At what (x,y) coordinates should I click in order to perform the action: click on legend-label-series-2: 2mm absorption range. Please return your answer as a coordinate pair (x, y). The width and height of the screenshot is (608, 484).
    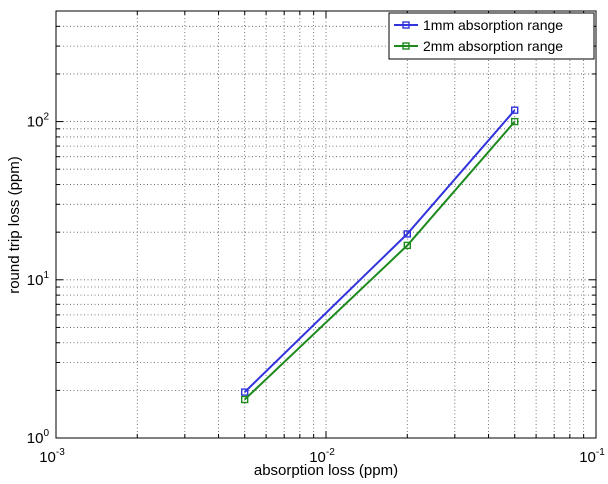
    Looking at the image, I should click on (493, 46).